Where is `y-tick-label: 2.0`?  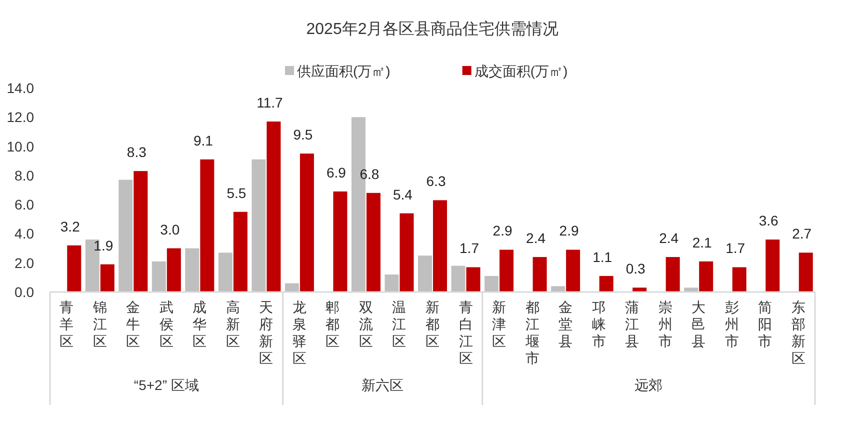 y-tick-label: 2.0 is located at coordinates (24, 262).